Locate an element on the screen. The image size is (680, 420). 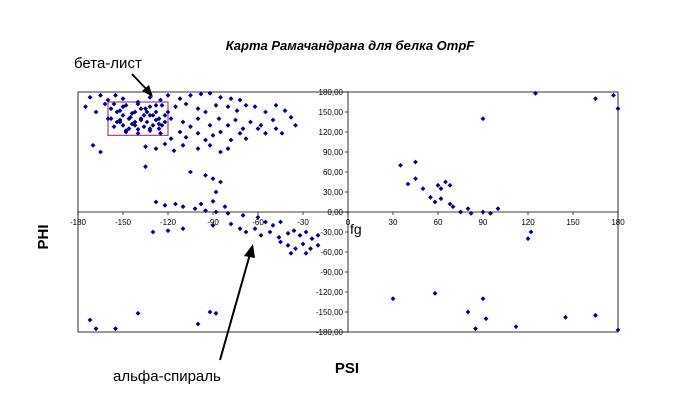
y-tick-label: 150,00 is located at coordinates (331, 112).